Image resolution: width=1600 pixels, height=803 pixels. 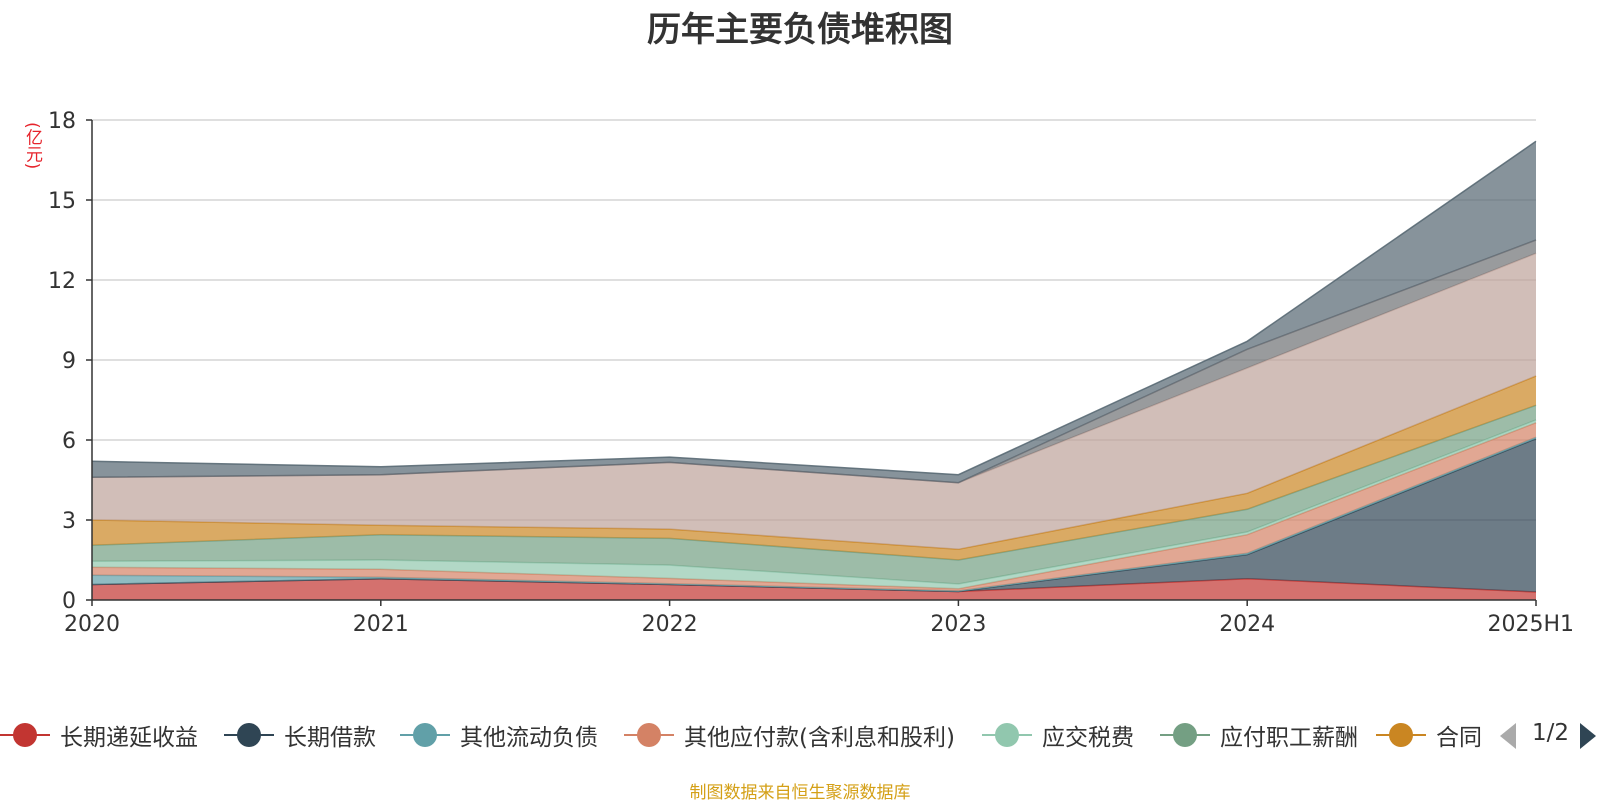 What do you see at coordinates (69, 521) in the screenshot?
I see `y-tick-label: 3` at bounding box center [69, 521].